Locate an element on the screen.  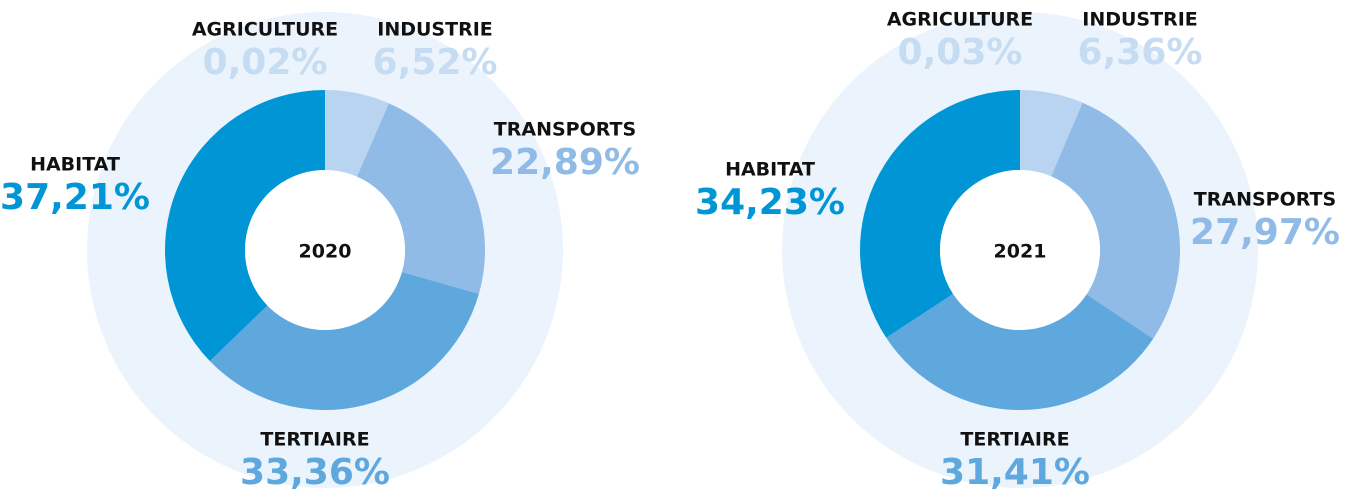
slice-value: 33,36% is located at coordinates (315, 471).